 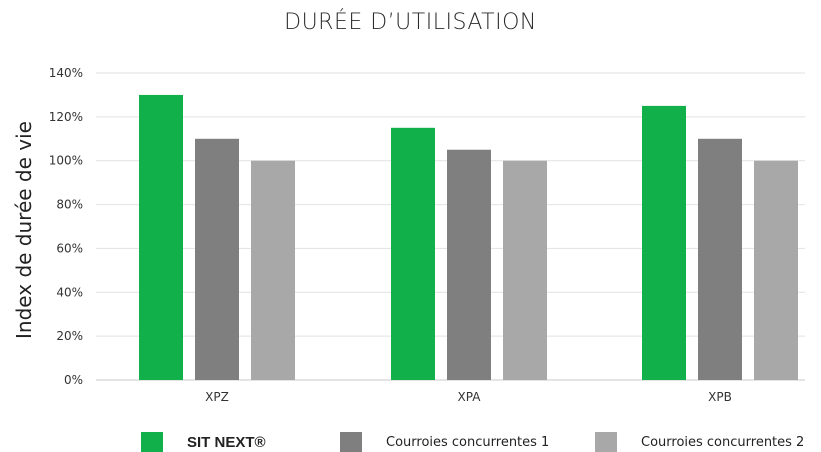 I want to click on x-tick-label-xpa: XPA, so click(x=470, y=397).